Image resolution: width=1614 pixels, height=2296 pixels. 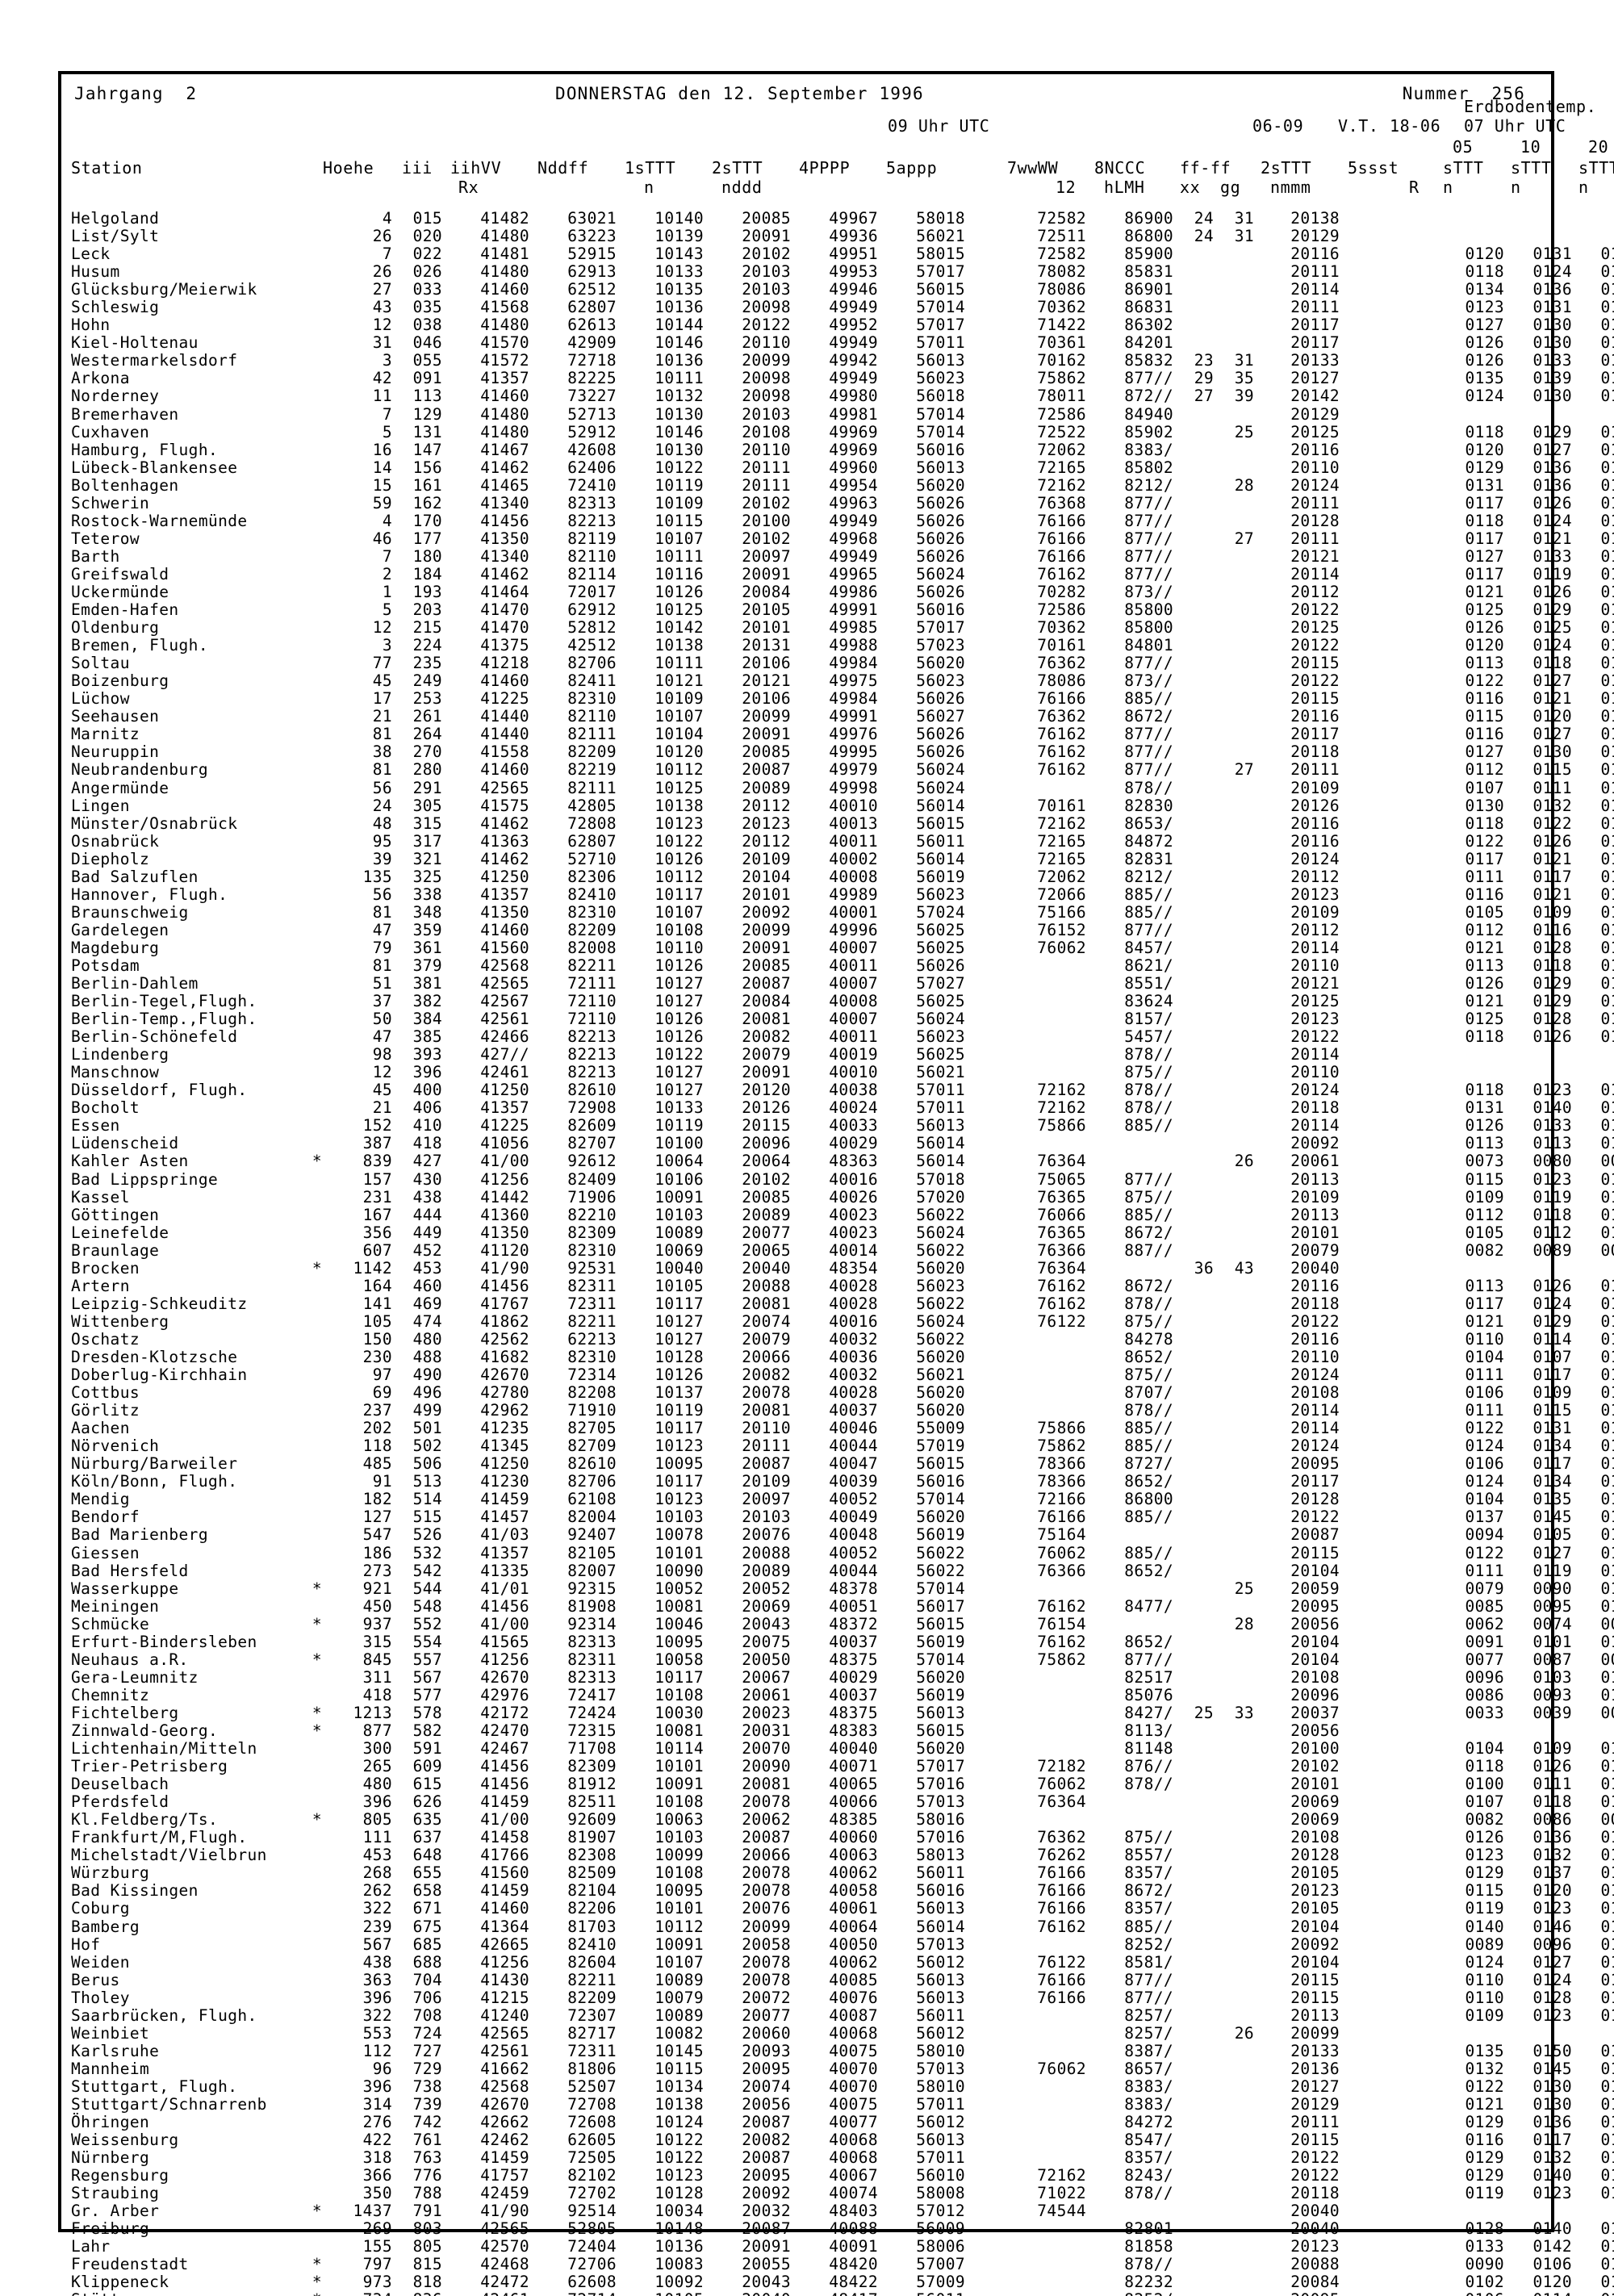 What do you see at coordinates (377, 1499) in the screenshot?
I see `station-altitude: 182` at bounding box center [377, 1499].